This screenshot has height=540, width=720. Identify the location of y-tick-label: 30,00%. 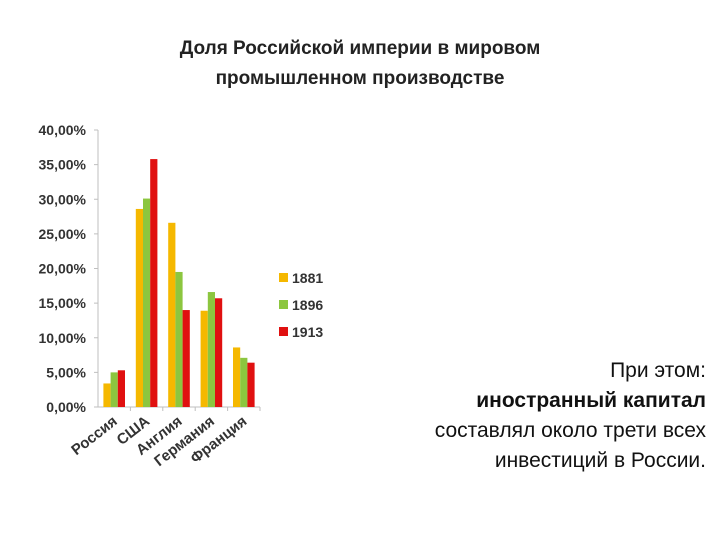
(63, 199).